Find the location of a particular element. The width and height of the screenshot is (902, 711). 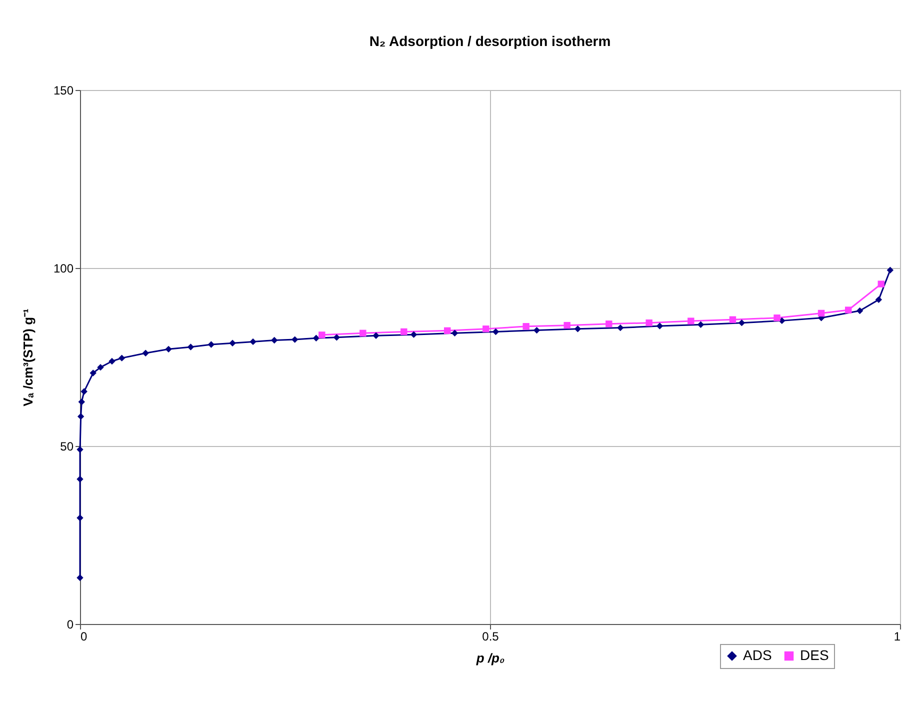

y-tick-label: 150 is located at coordinates (63, 91).